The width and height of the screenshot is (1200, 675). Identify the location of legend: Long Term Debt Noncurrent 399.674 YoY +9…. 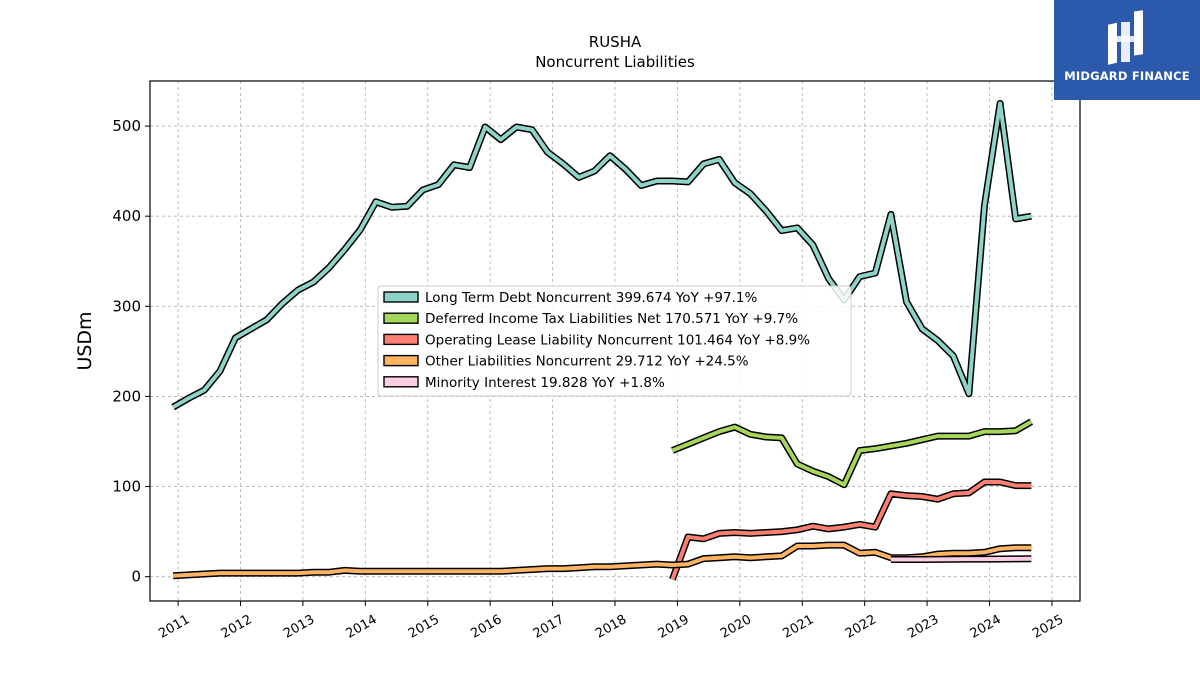
(614, 341).